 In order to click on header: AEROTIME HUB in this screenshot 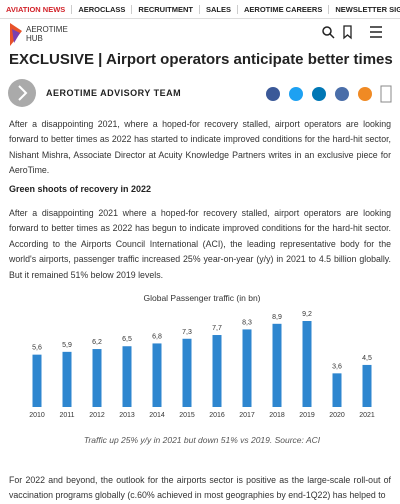, I will do `click(196, 34)`.